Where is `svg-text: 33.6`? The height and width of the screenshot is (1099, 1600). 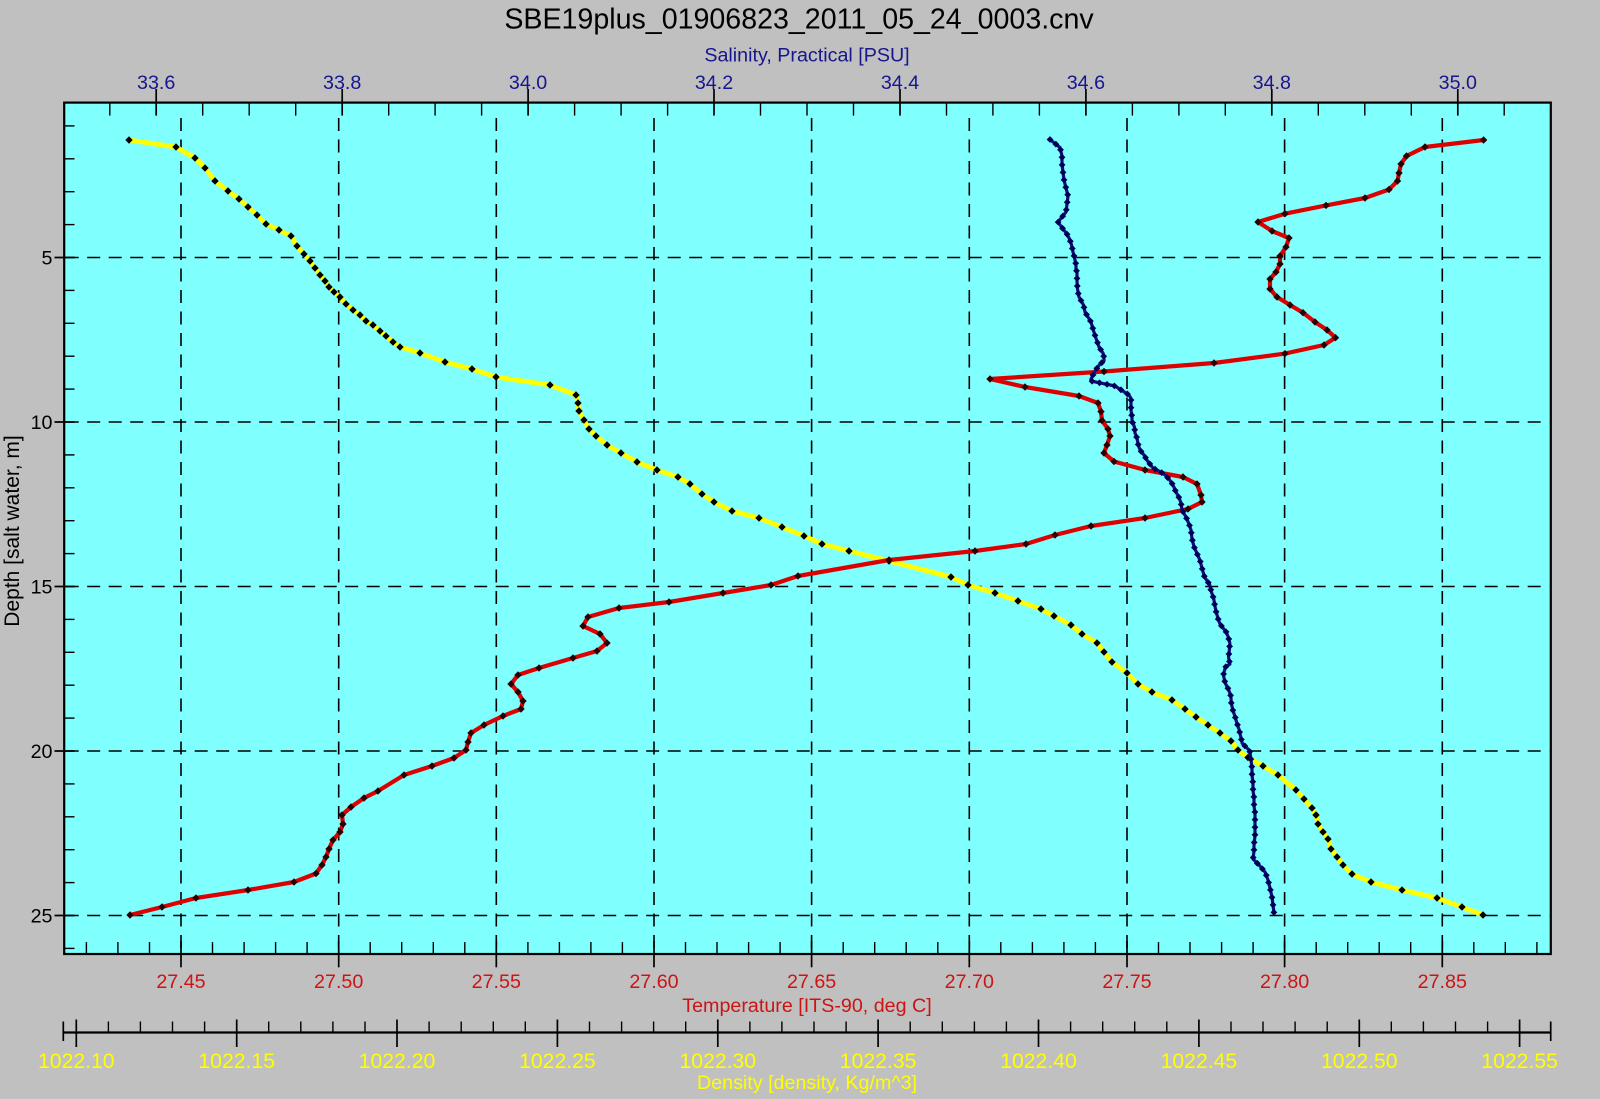 svg-text: 33.6 is located at coordinates (156, 83).